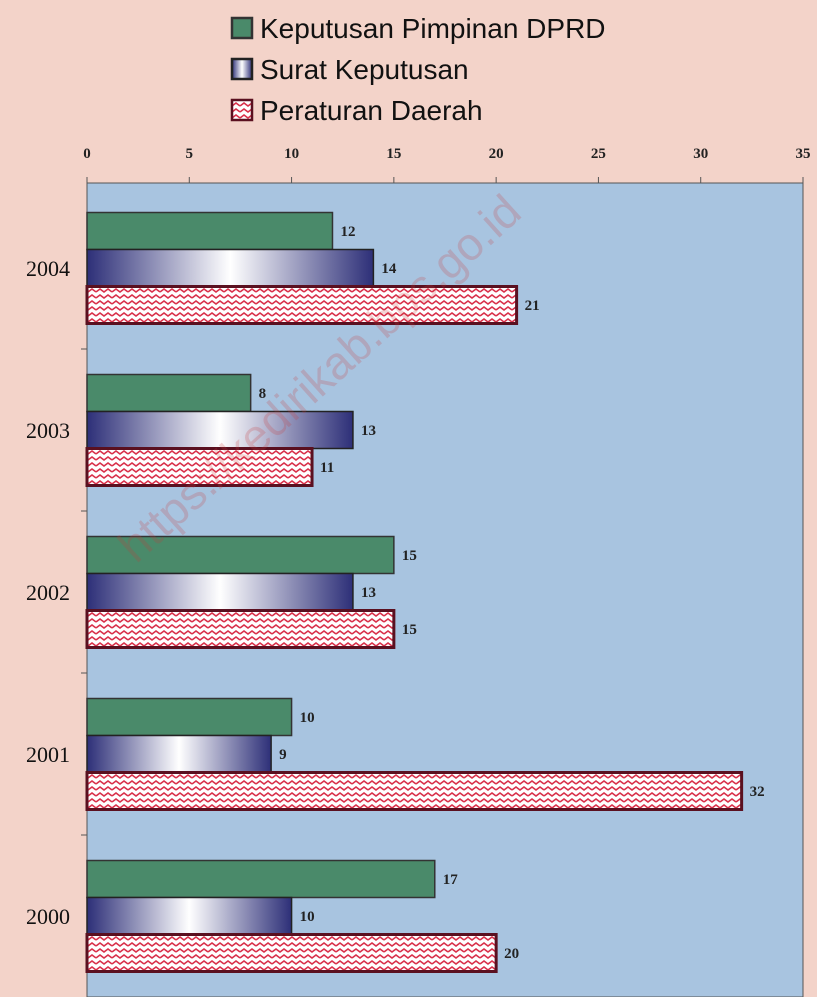 The image size is (817, 997). What do you see at coordinates (389, 269) in the screenshot?
I see `value-label: 14` at bounding box center [389, 269].